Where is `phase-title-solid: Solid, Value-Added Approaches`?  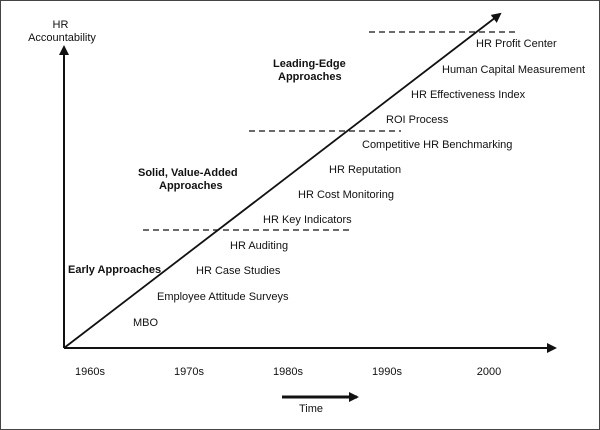 phase-title-solid: Solid, Value-Added Approaches is located at coordinates (189, 179).